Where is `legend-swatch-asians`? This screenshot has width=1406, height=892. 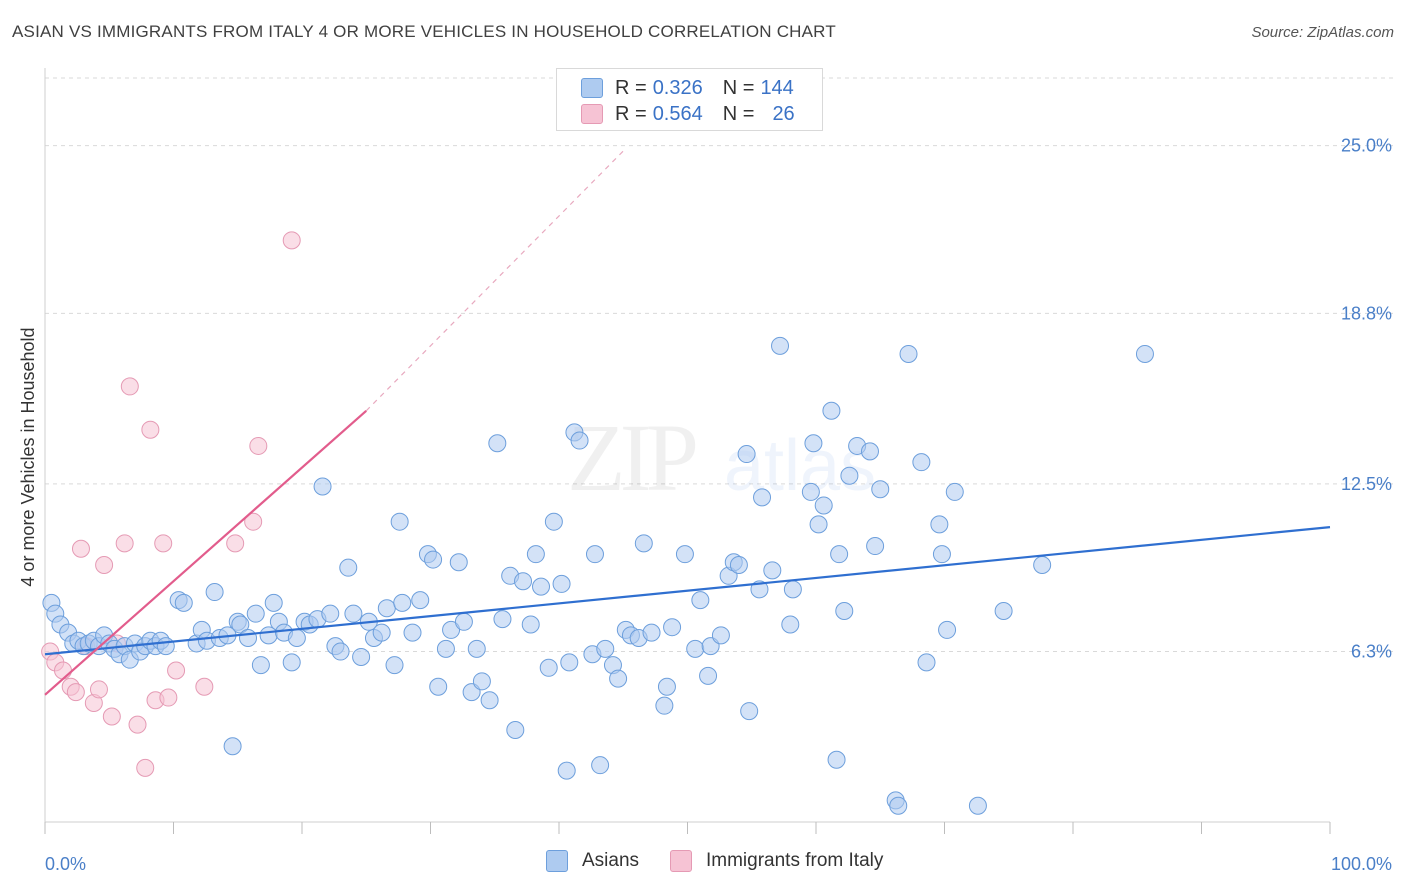
legend-swatch-asians is located at coordinates (592, 88).